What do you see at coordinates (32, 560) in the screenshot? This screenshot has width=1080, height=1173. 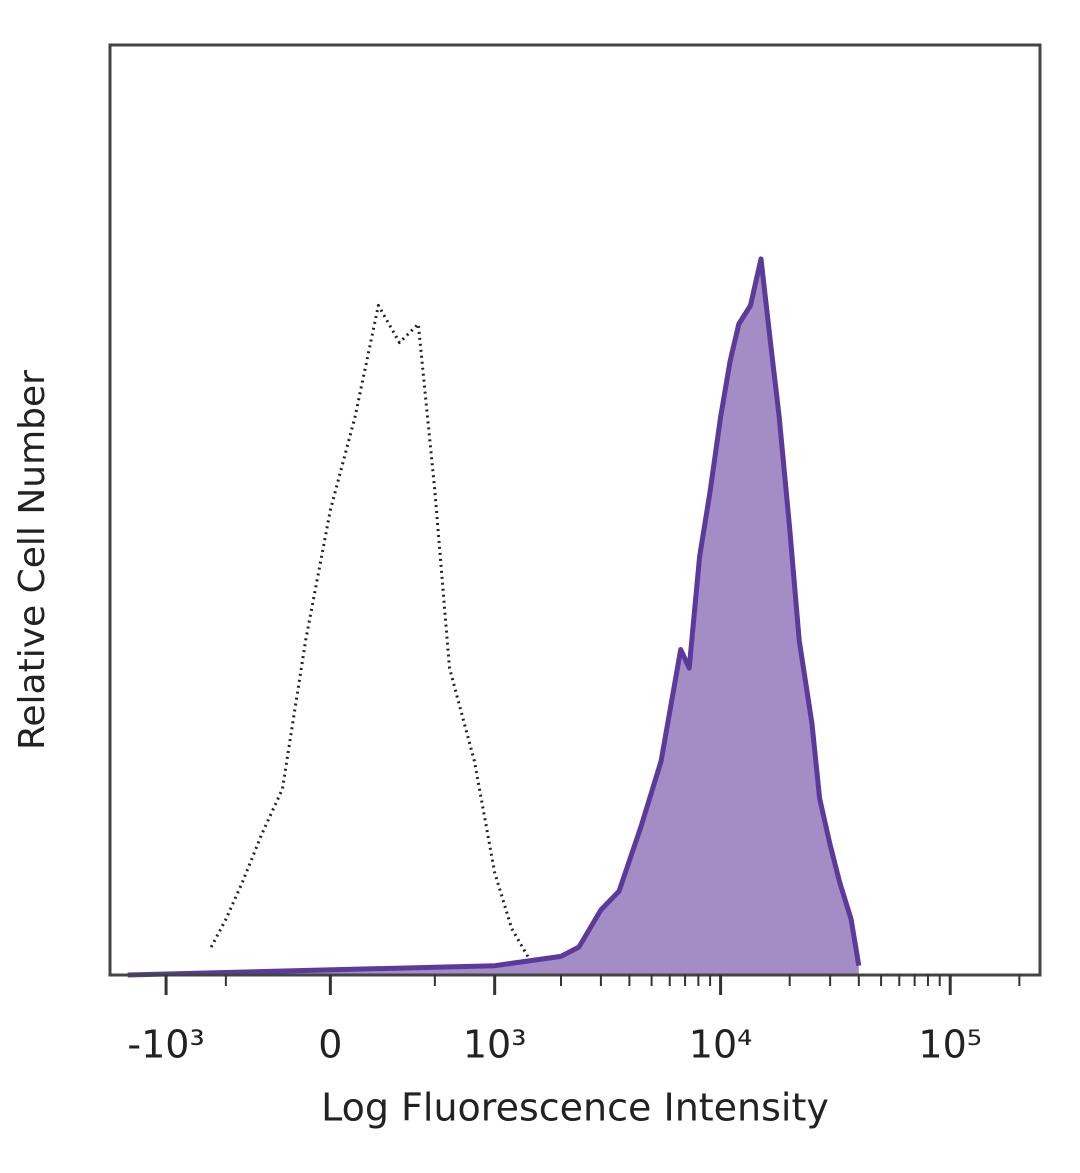 I see `y-axis-title: Relative Cell Number` at bounding box center [32, 560].